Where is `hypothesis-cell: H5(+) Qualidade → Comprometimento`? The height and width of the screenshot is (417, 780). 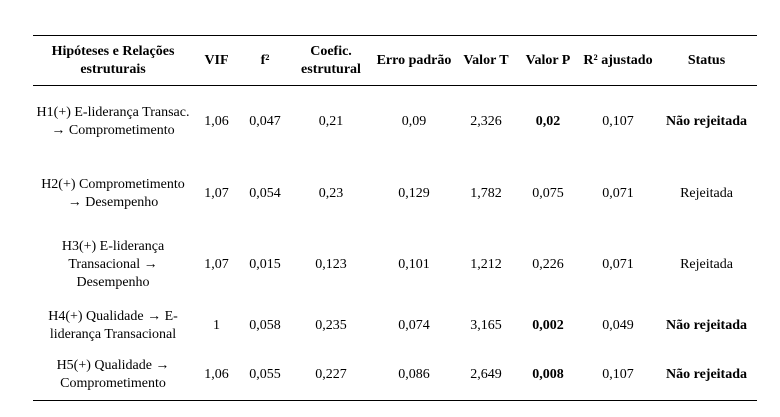
hypothesis-cell: H5(+) Qualidade → Comprometimento is located at coordinates (113, 375).